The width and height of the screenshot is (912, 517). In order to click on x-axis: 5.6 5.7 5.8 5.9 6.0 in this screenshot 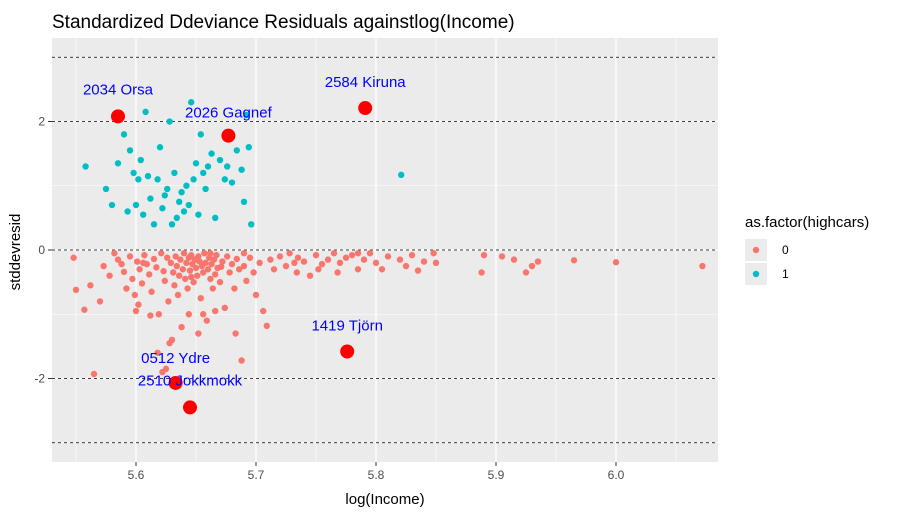, I will do `click(376, 472)`.